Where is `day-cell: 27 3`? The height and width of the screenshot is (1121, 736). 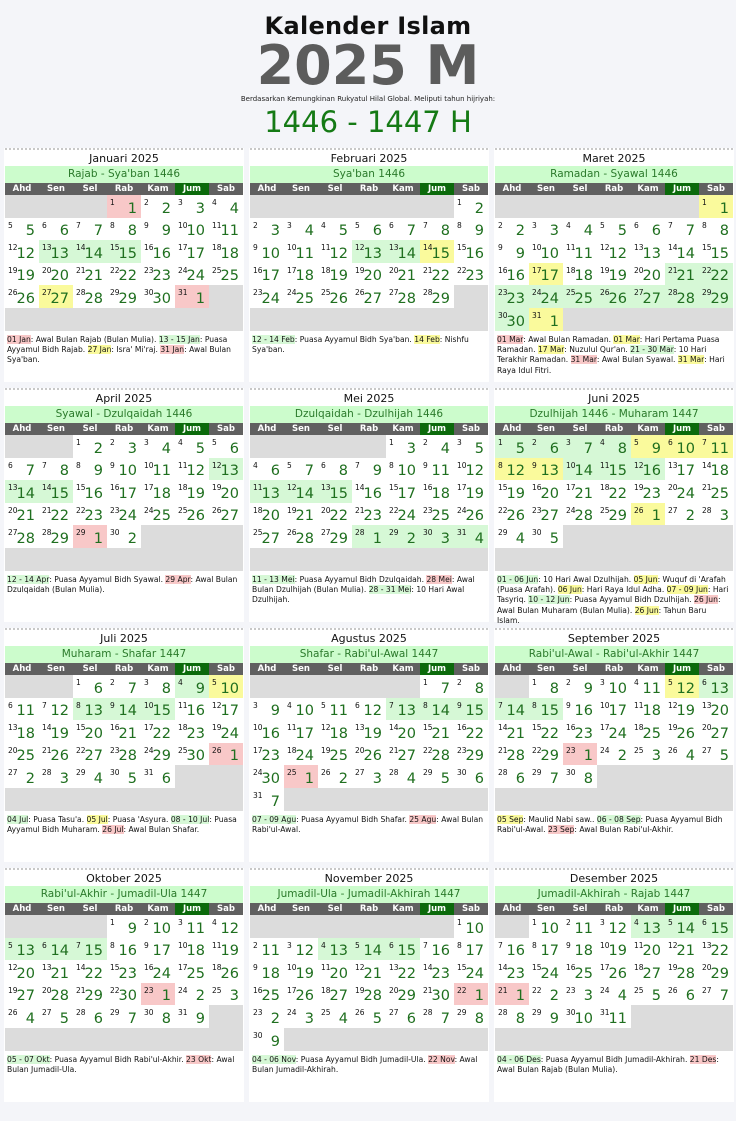 day-cell: 27 3 is located at coordinates (369, 776).